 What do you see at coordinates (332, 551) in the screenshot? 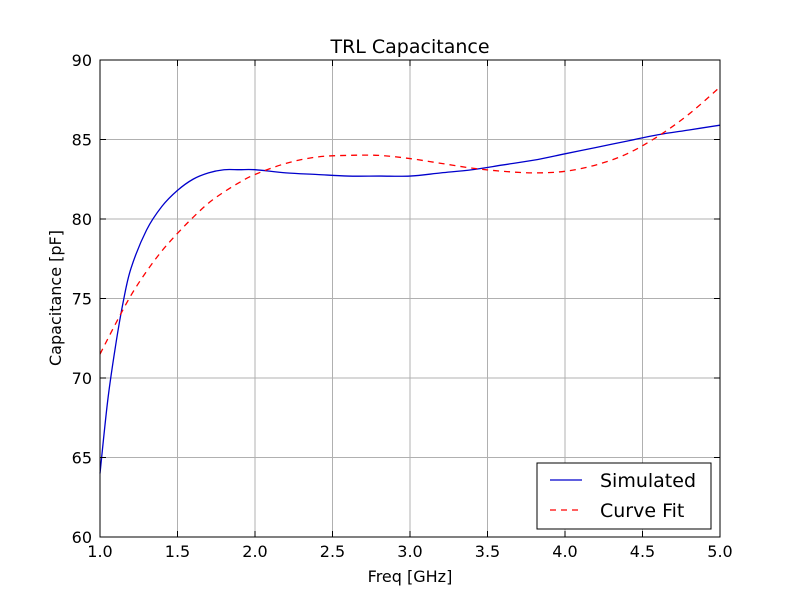
I see `x-tick-label: 2.5` at bounding box center [332, 551].